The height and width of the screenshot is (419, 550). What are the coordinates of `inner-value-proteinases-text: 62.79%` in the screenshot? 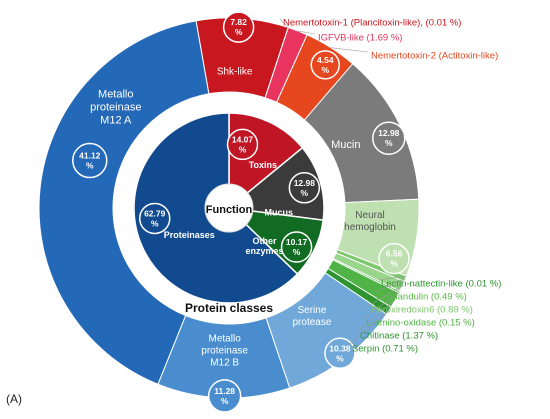 It's located at (155, 218).